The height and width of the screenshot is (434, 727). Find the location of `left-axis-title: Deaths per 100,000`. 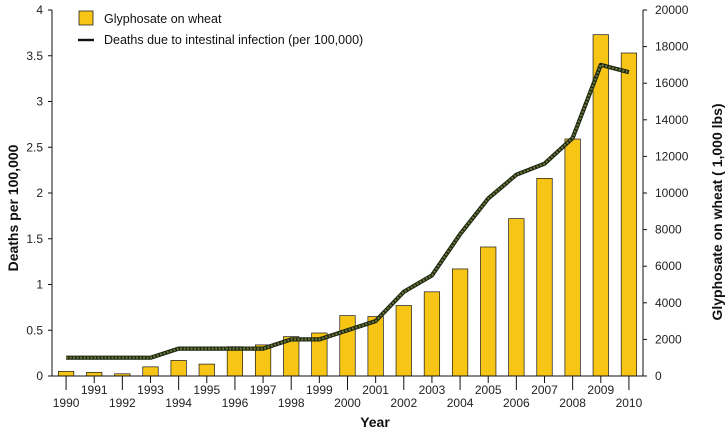

left-axis-title: Deaths per 100,000 is located at coordinates (13, 207).